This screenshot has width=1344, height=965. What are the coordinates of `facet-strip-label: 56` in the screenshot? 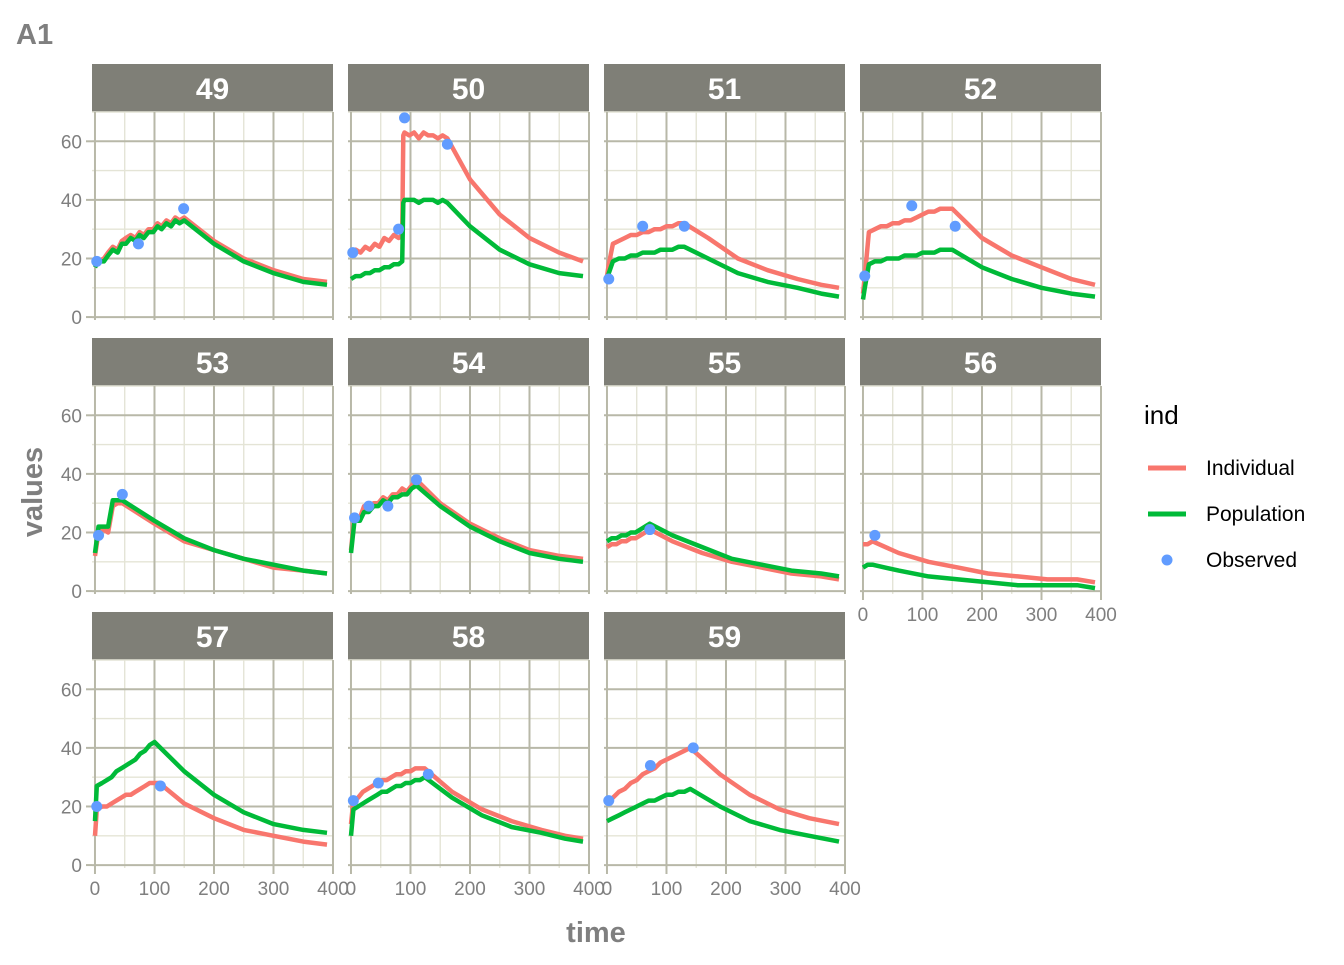 It's located at (980, 363).